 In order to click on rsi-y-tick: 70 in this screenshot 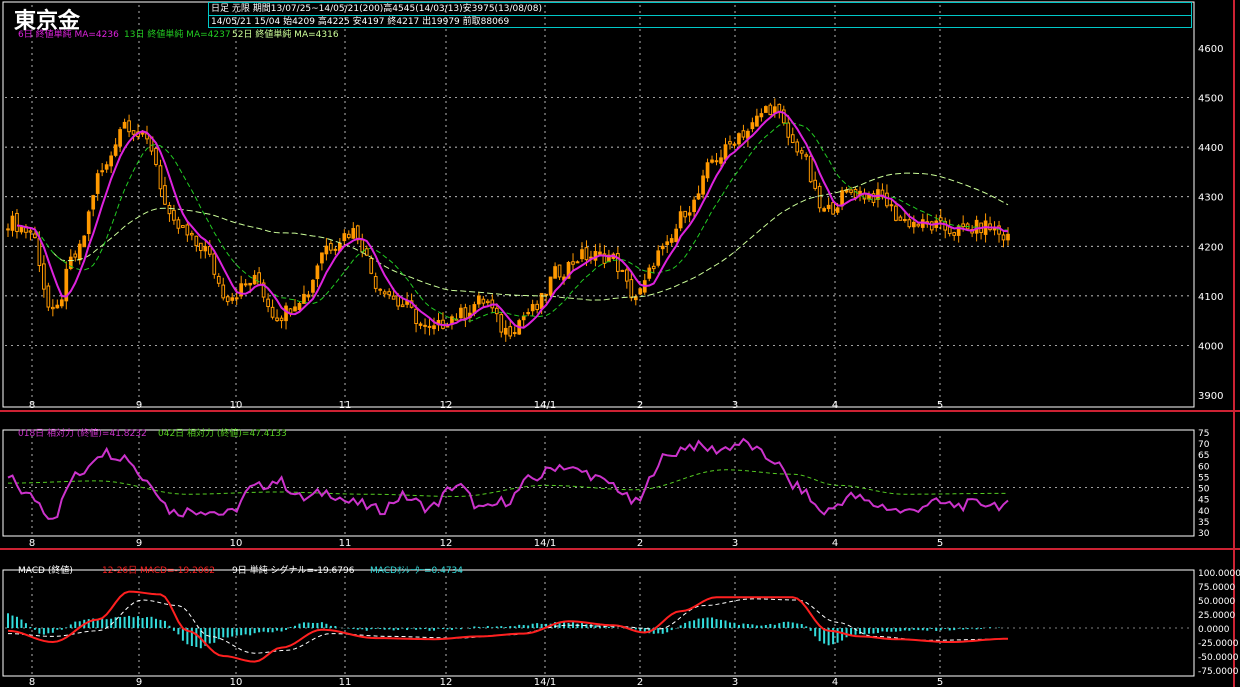, I will do `click(1204, 445)`.